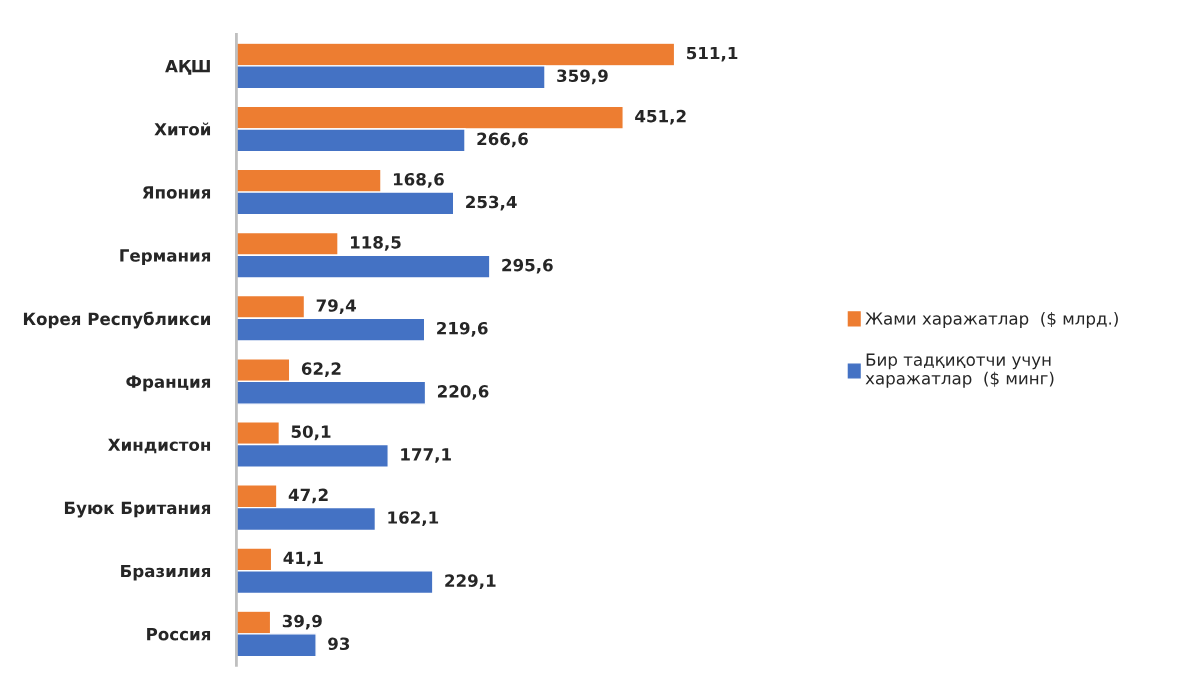  Describe the element at coordinates (336, 306) in the screenshot. I see `data-label: 79,4` at that location.